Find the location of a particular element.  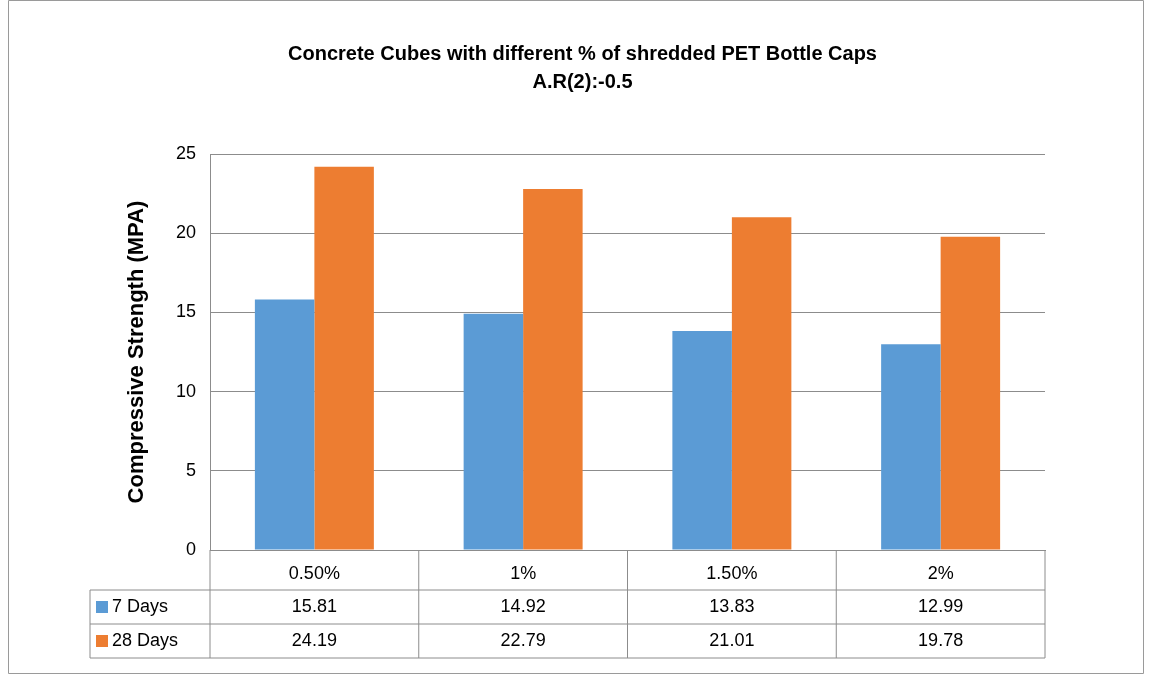

data-label: 12.99 is located at coordinates (941, 605).